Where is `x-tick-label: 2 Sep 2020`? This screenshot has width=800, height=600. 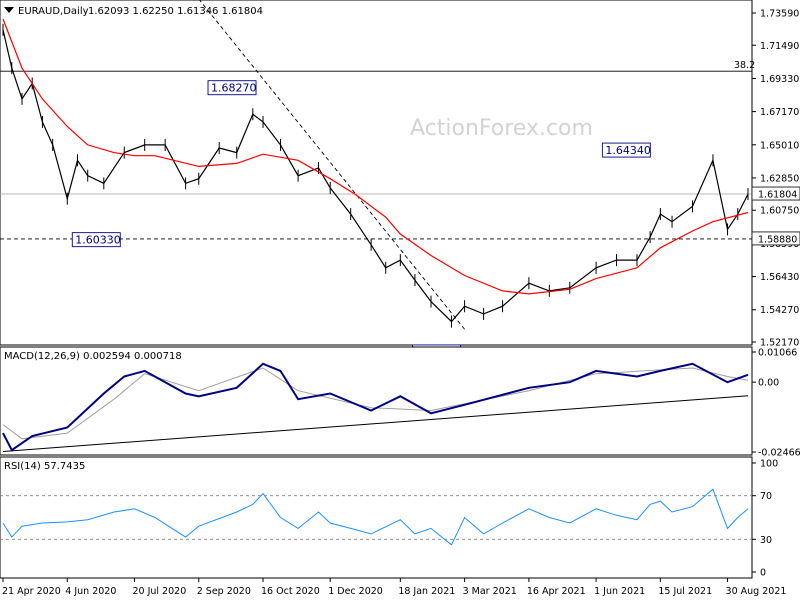 x-tick-label: 2 Sep 2020 is located at coordinates (224, 591).